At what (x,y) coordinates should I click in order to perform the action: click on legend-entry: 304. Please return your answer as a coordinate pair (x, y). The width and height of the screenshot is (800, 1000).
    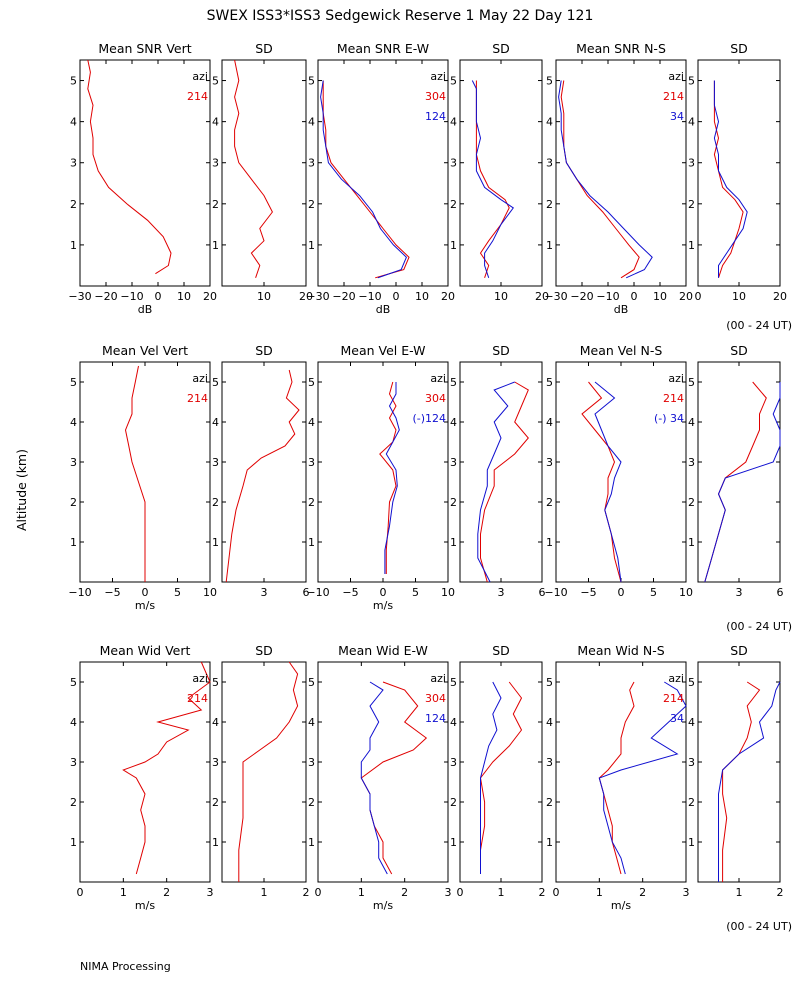
    Looking at the image, I should click on (435, 96).